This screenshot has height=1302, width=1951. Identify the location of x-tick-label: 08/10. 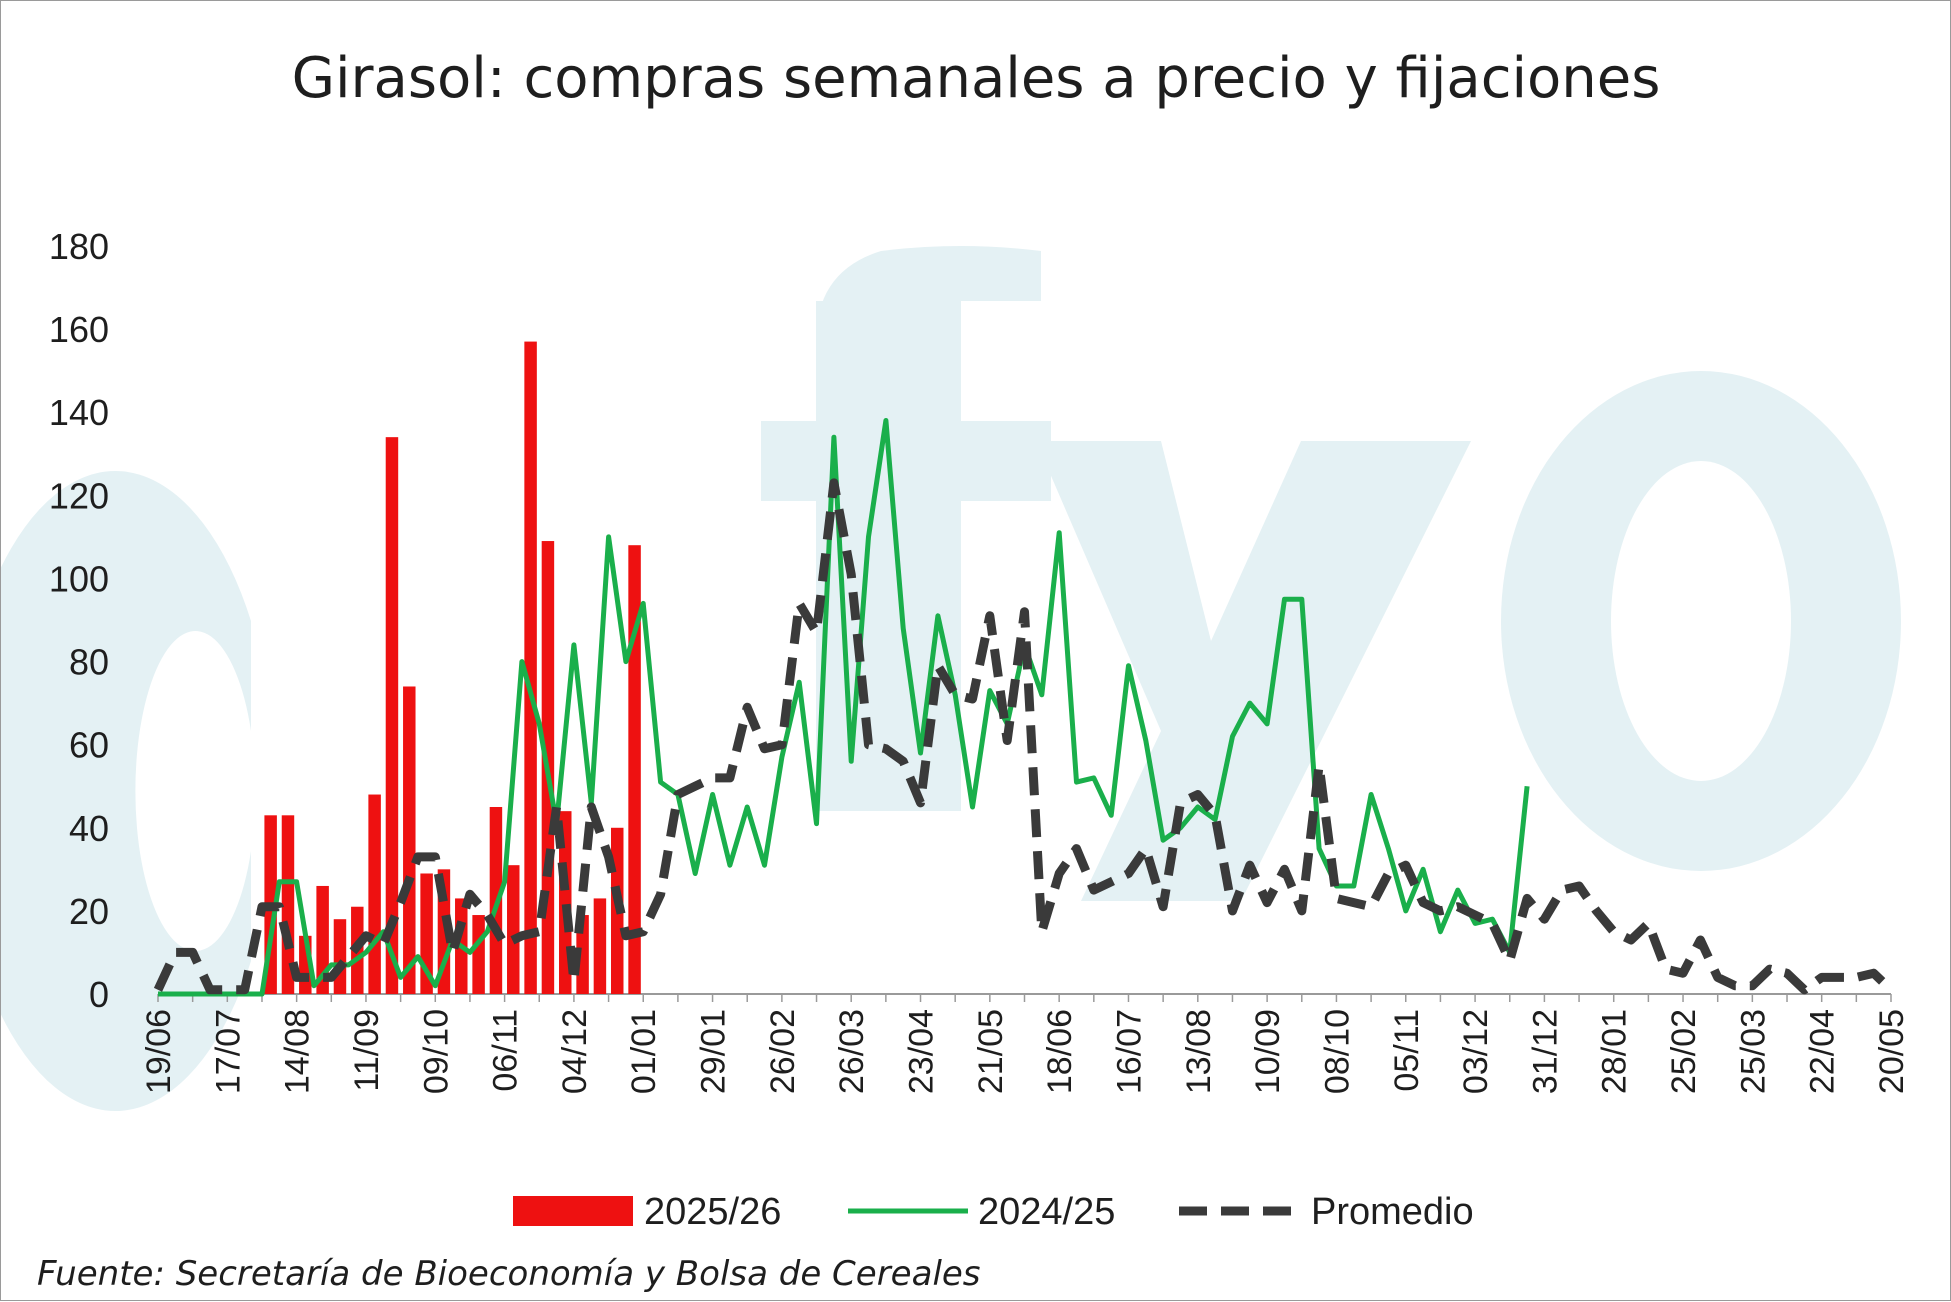
(1337, 1051).